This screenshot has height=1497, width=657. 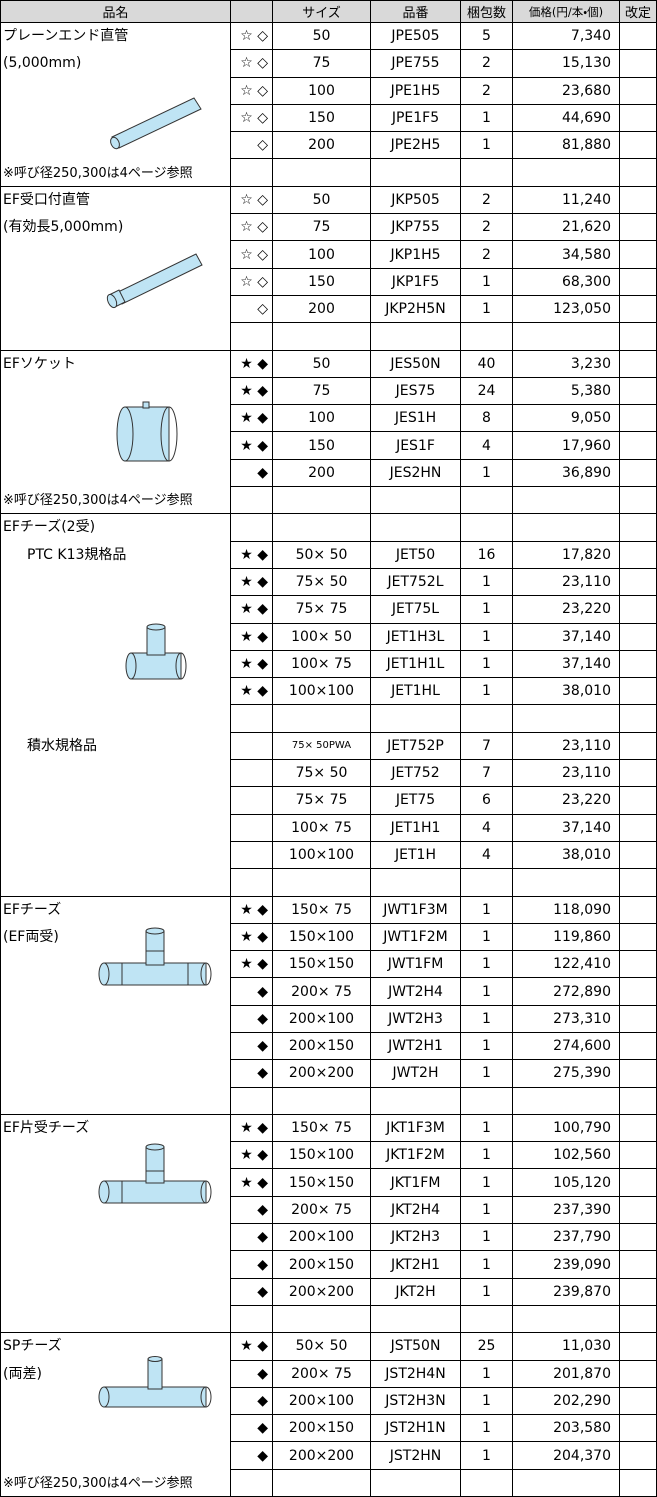 I want to click on name-text: (EF両受), so click(x=31, y=936).